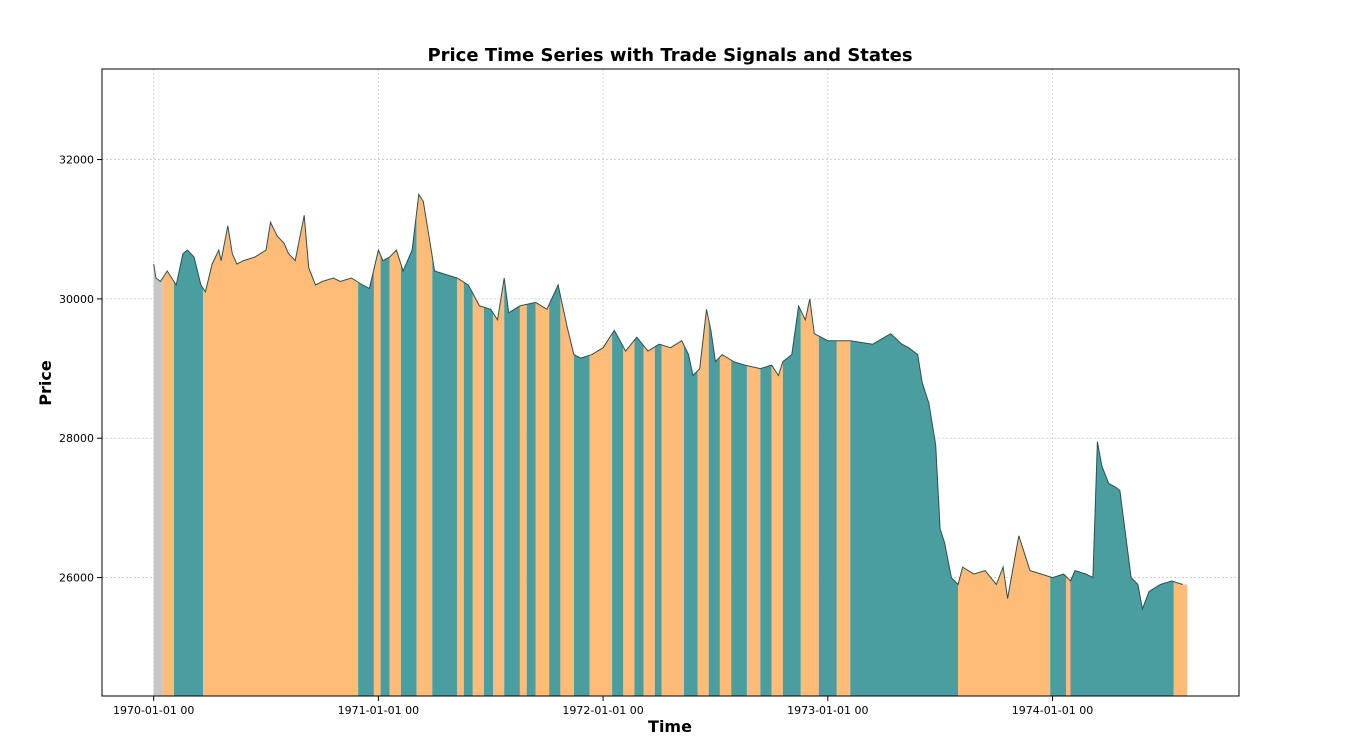 This screenshot has height=742, width=1346. What do you see at coordinates (827, 710) in the screenshot?
I see `x-tick-label: 1973-01-01 00` at bounding box center [827, 710].